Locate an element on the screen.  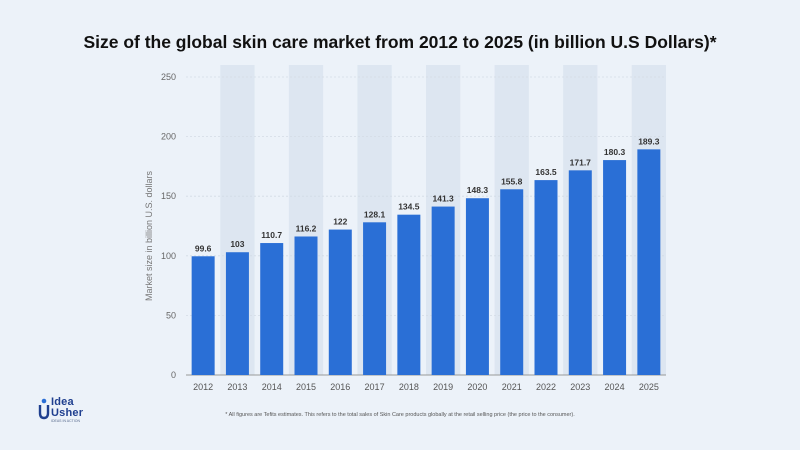
x-tick-label: 2021 is located at coordinates (512, 387).